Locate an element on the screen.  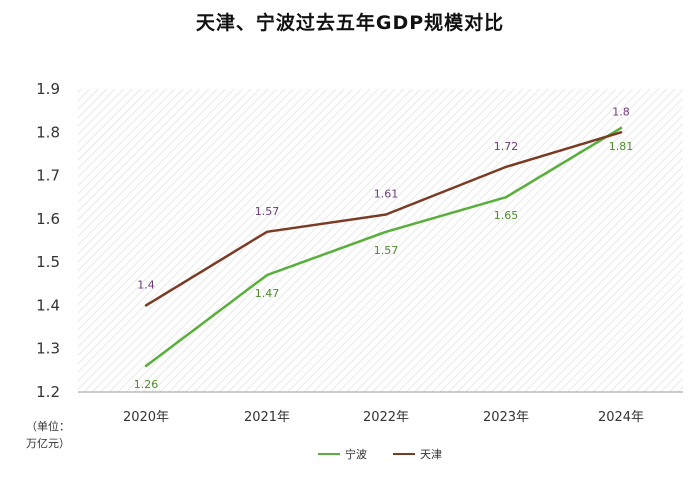
data-label: 1.61 is located at coordinates (386, 194).